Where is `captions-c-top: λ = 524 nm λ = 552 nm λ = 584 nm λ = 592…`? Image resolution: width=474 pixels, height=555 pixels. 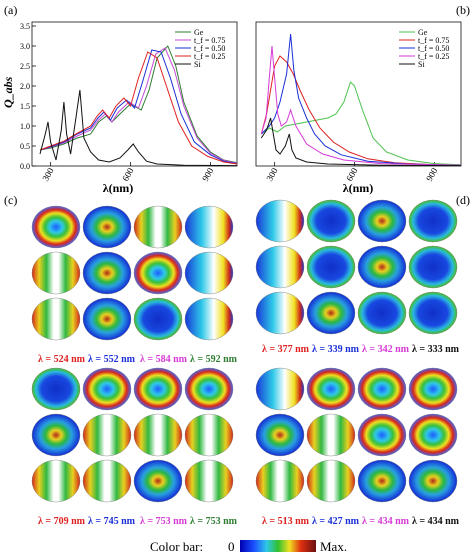 captions-c-top: λ = 524 nm λ = 552 nm λ = 584 nm λ = 592… is located at coordinates (138, 359).